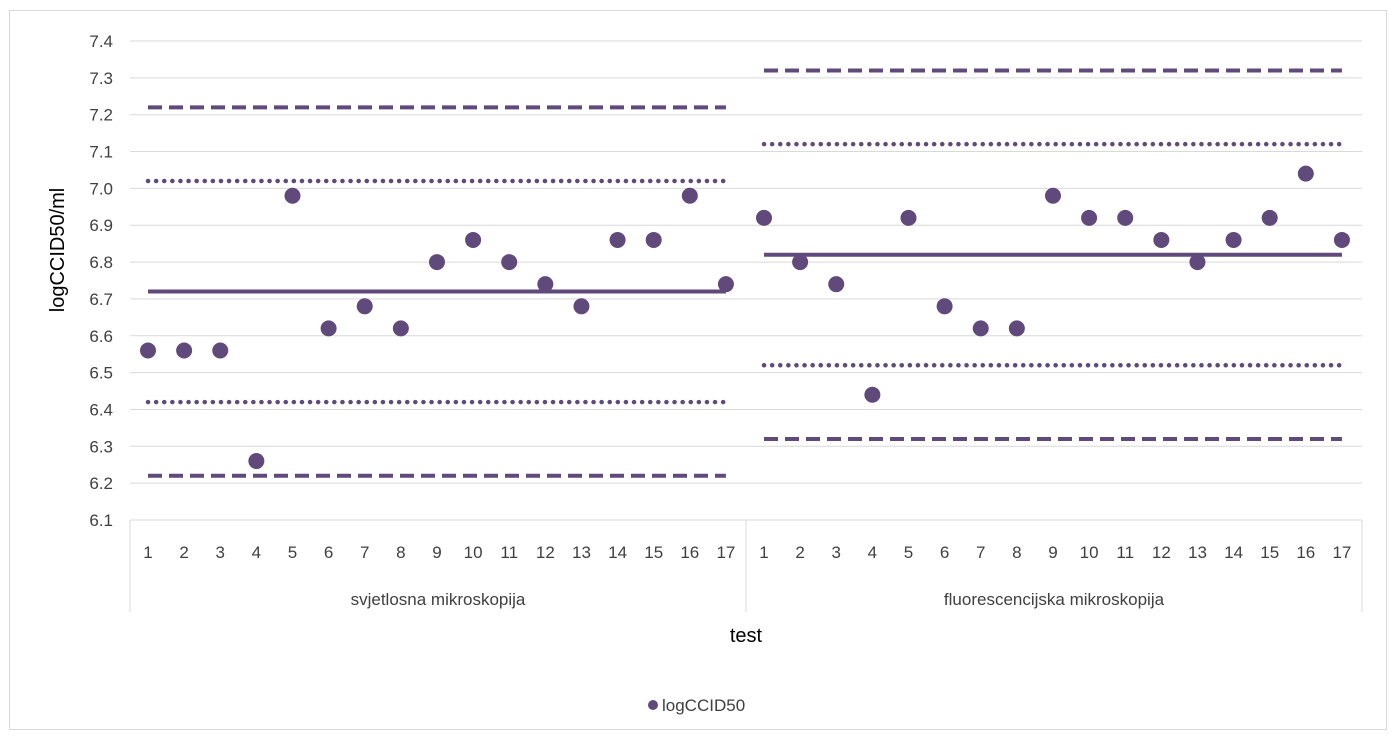  Describe the element at coordinates (58, 250) in the screenshot. I see `y-axis-title: logCCID50/ml` at that location.